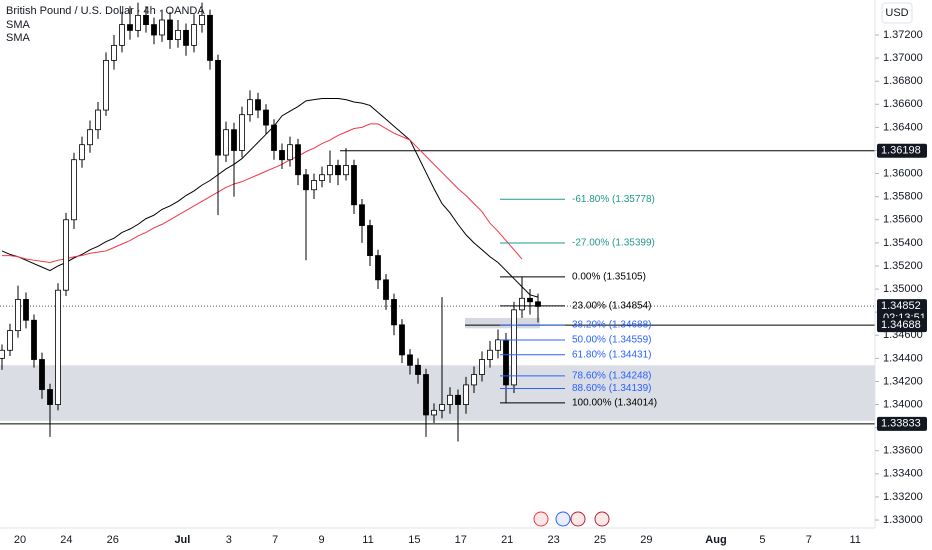 This screenshot has height=550, width=932. Describe the element at coordinates (414, 540) in the screenshot. I see `x-tick-label: 15` at that location.